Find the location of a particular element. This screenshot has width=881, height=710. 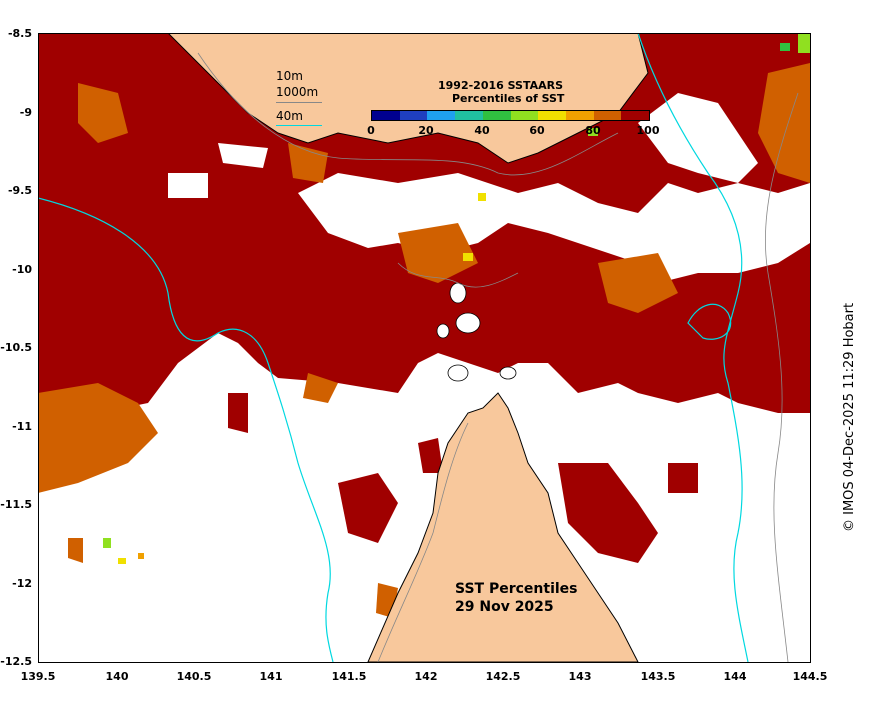

y-tick: -9 is located at coordinates (25, 112).